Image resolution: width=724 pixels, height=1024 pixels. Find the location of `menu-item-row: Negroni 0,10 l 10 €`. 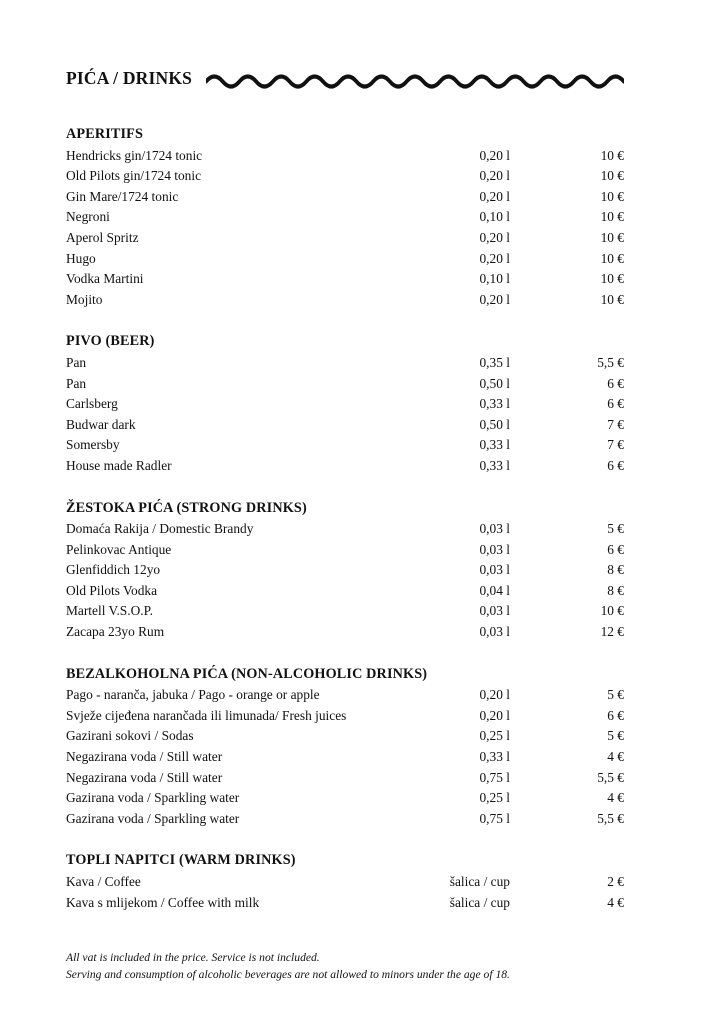

menu-item-row: Negroni 0,10 l 10 € is located at coordinates (345, 217).